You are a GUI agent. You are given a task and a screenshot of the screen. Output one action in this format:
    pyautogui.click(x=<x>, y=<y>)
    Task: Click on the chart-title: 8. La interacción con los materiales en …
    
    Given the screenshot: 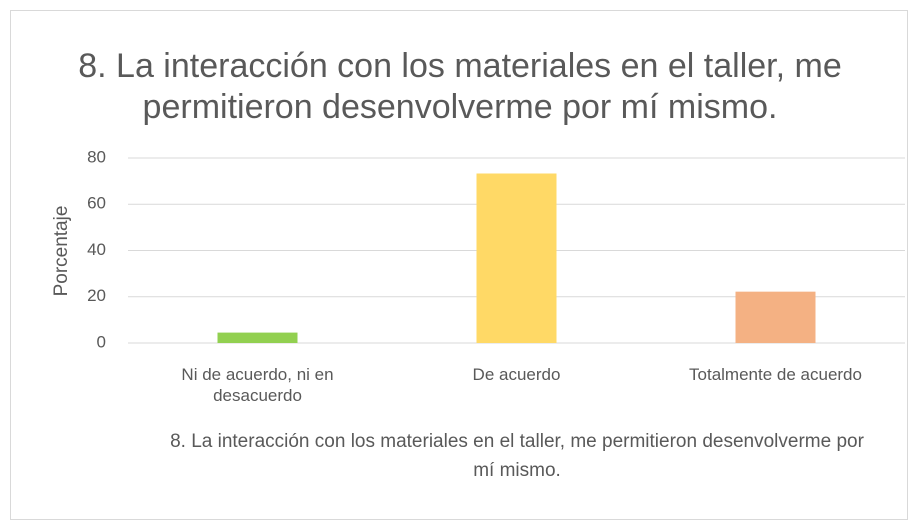 What is the action you would take?
    pyautogui.click(x=460, y=87)
    